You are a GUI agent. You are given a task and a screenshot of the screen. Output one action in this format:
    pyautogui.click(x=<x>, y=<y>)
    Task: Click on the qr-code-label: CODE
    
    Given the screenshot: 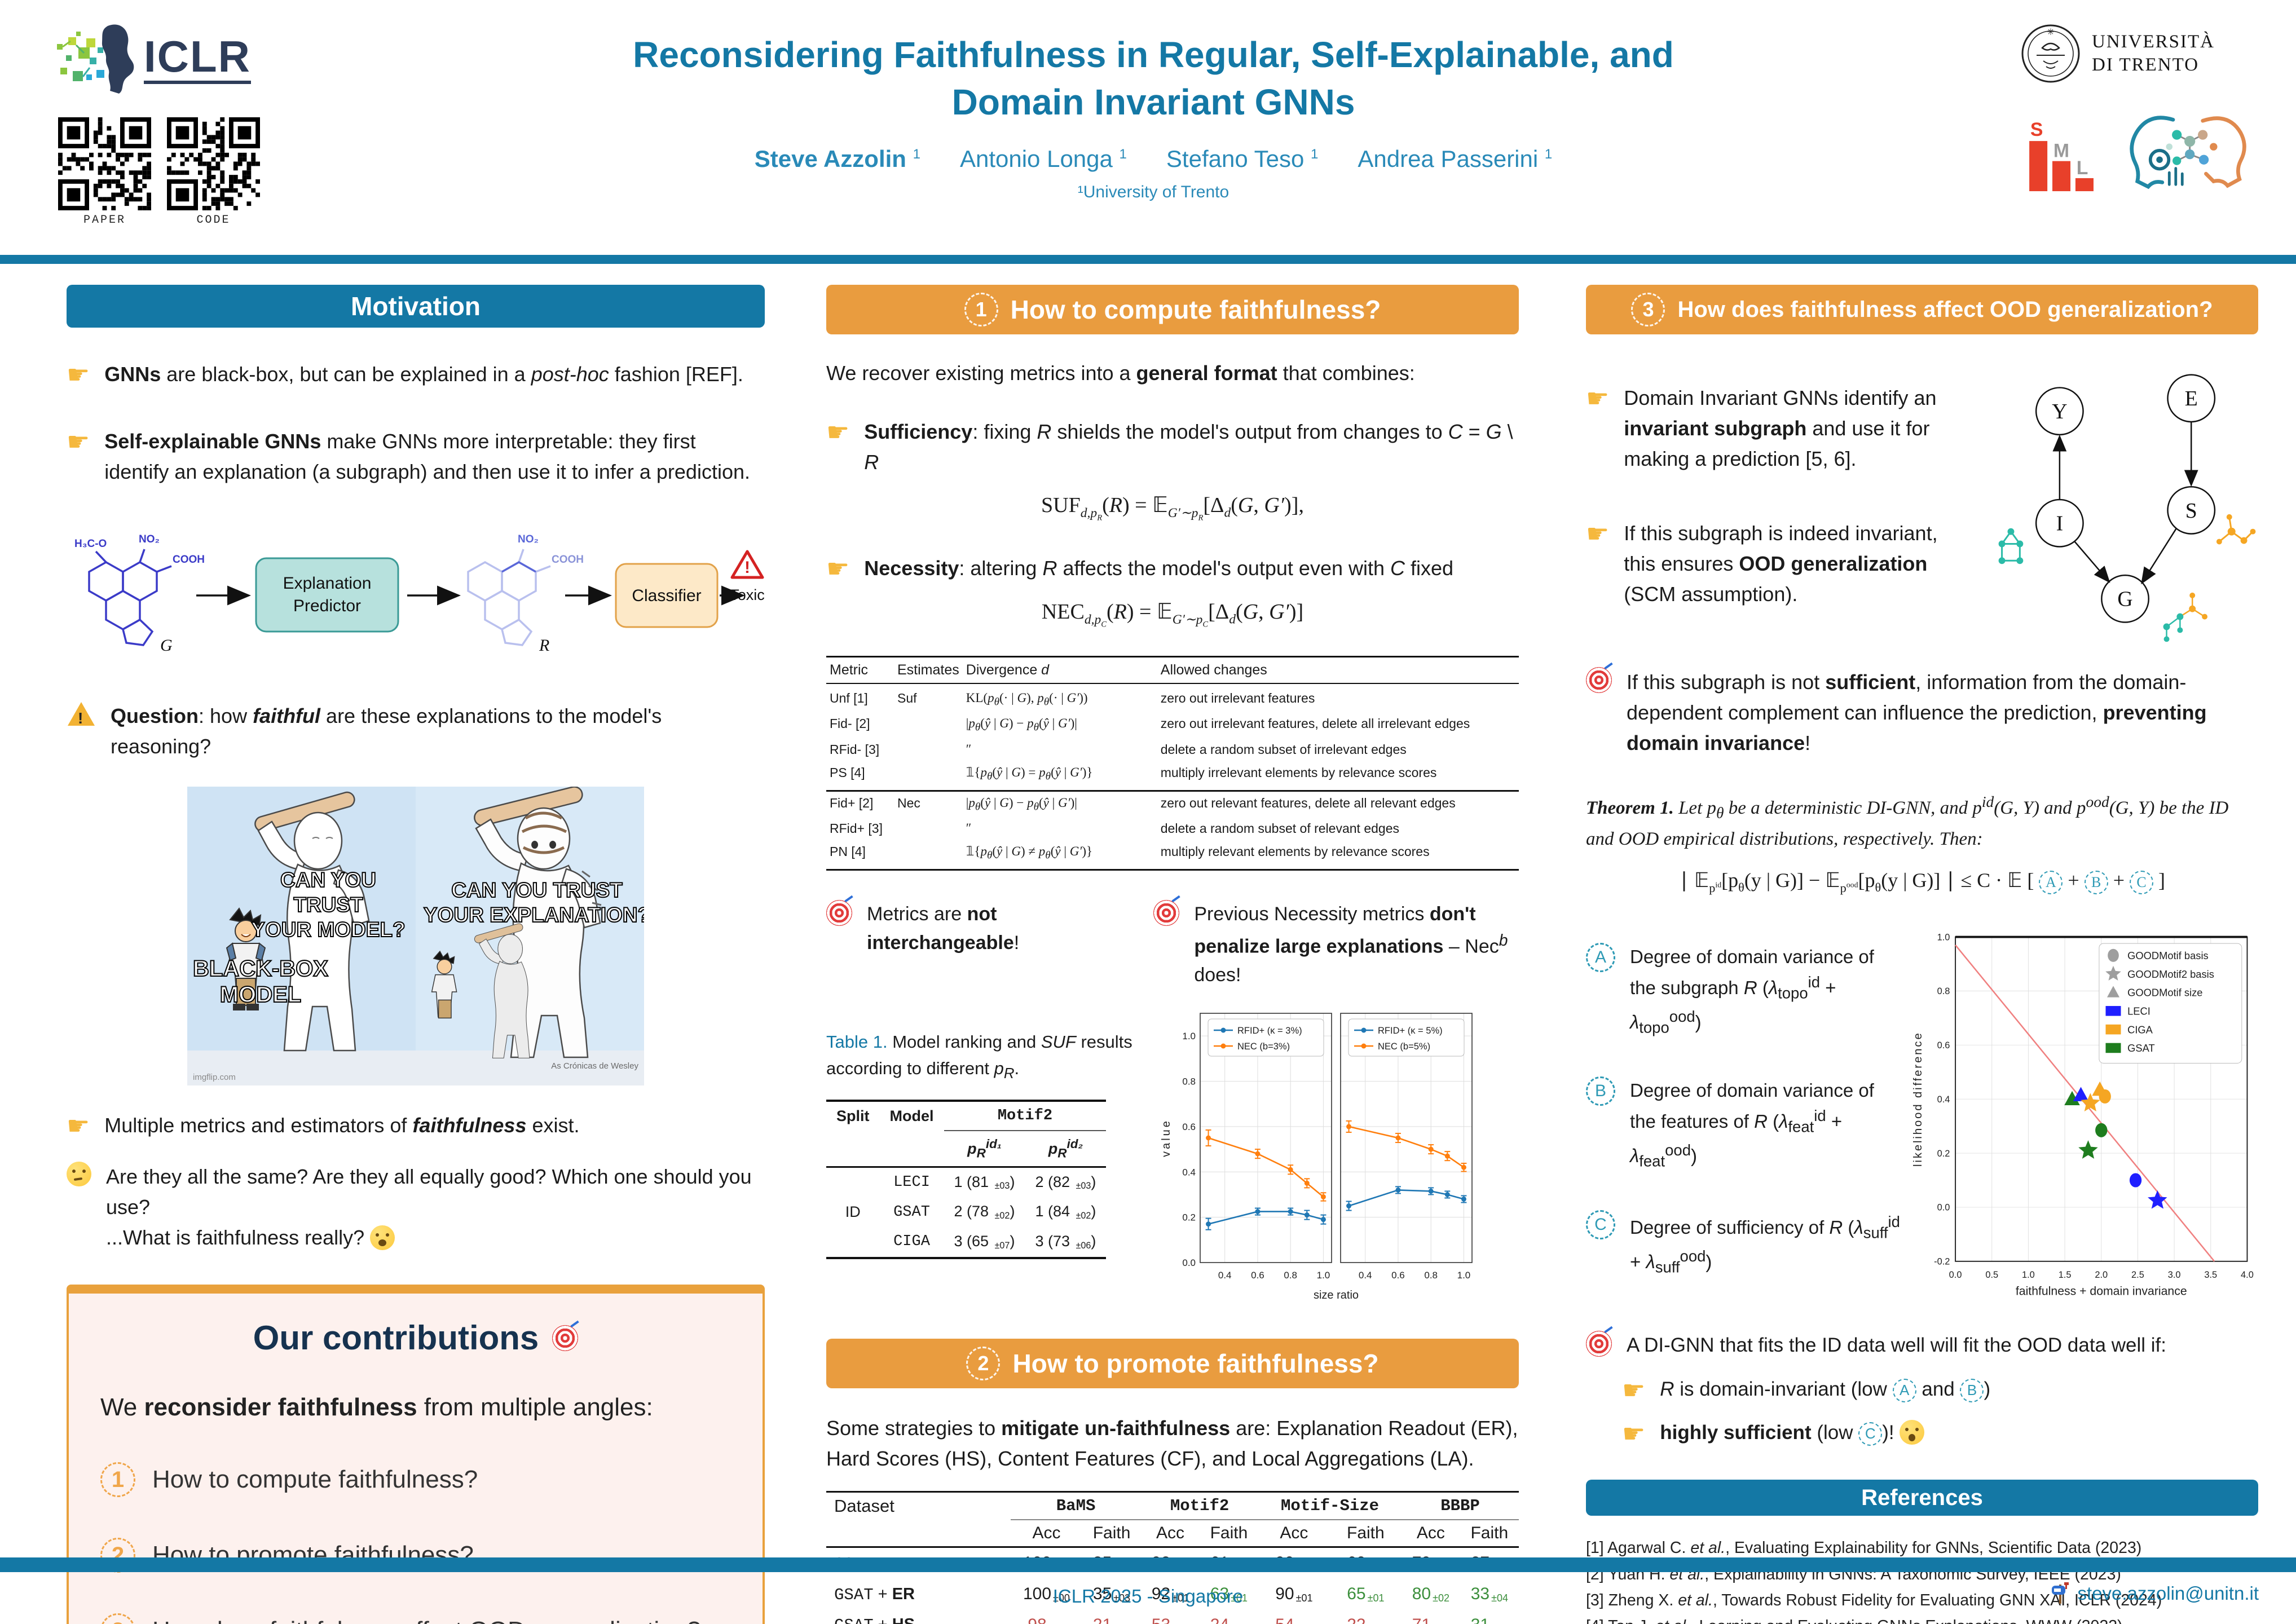 What is the action you would take?
    pyautogui.click(x=213, y=220)
    